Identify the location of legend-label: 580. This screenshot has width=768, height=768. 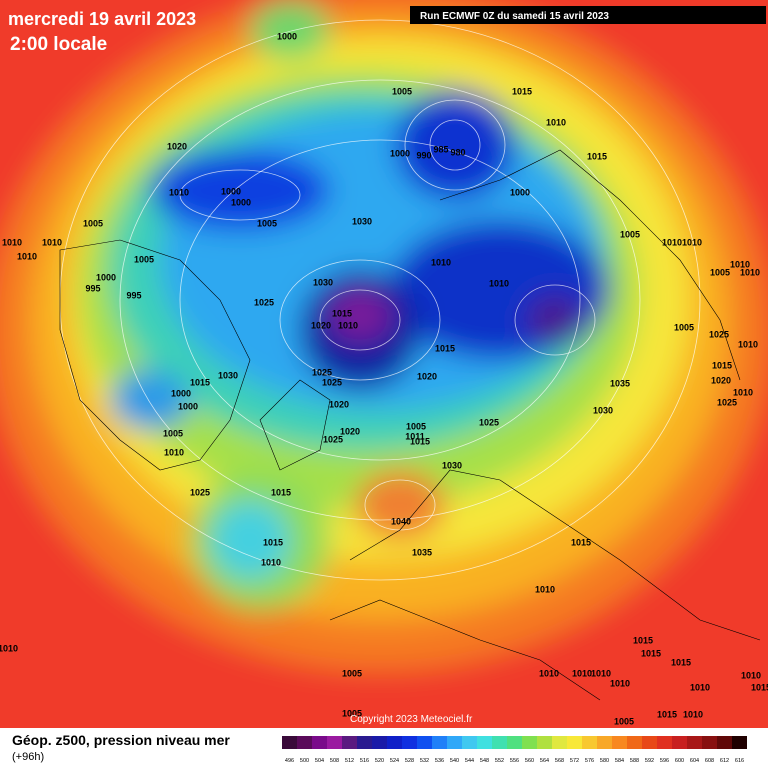
(604, 761).